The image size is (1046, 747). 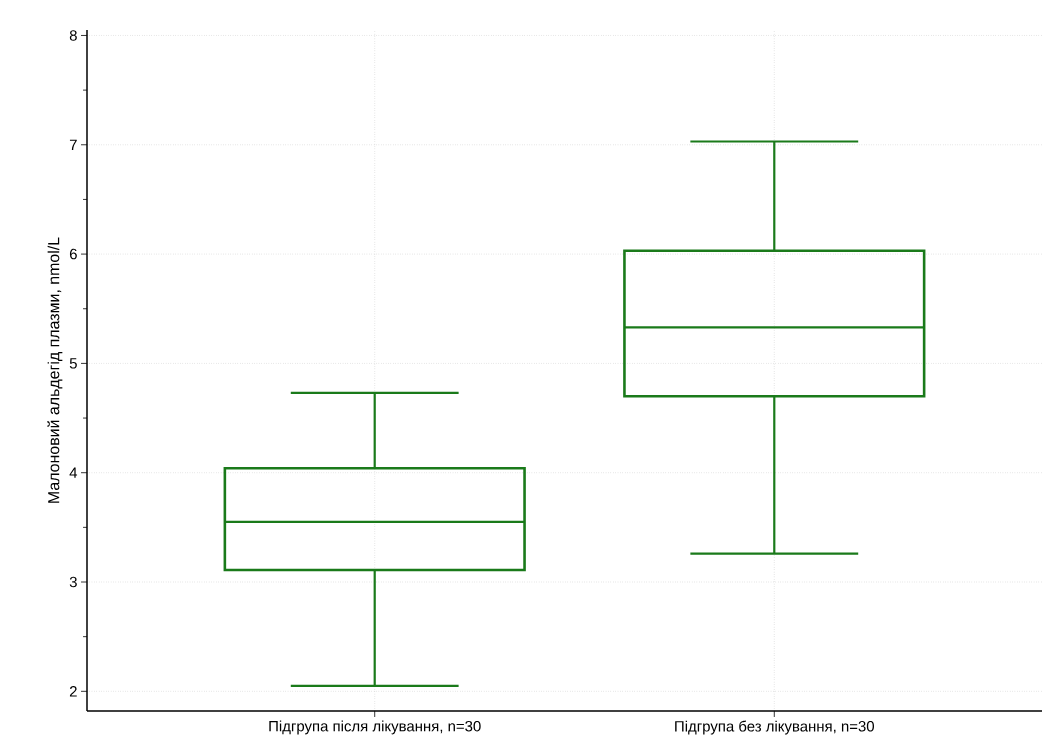 What do you see at coordinates (73, 363) in the screenshot?
I see `y-tick-label: 5` at bounding box center [73, 363].